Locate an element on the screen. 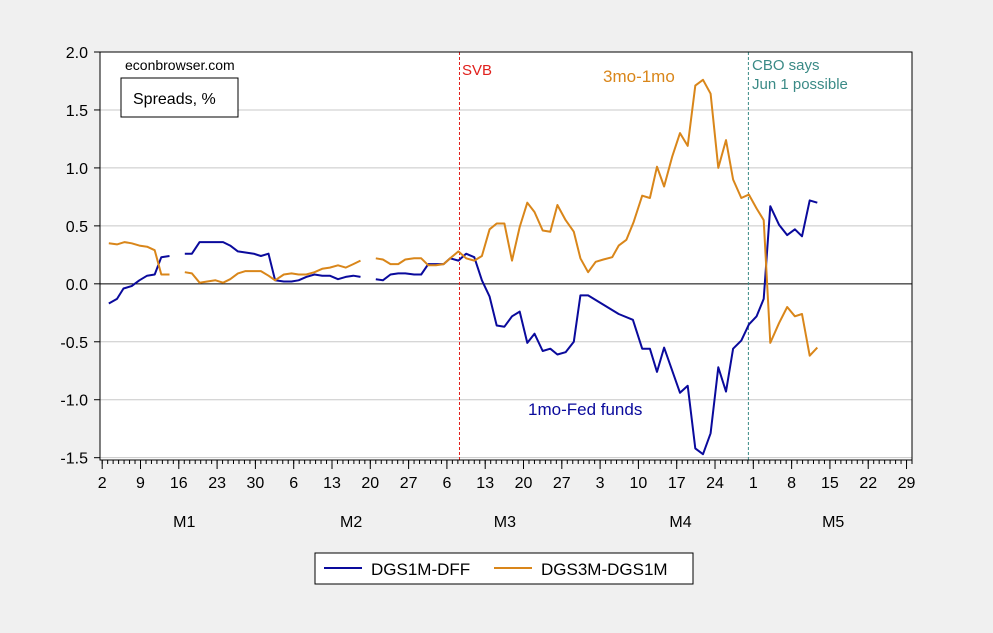 The width and height of the screenshot is (993, 633). y-axis: -1.5 -1.0 -0.5 0.0 0.5 1.0 1.5 2.0 is located at coordinates (80, 256).